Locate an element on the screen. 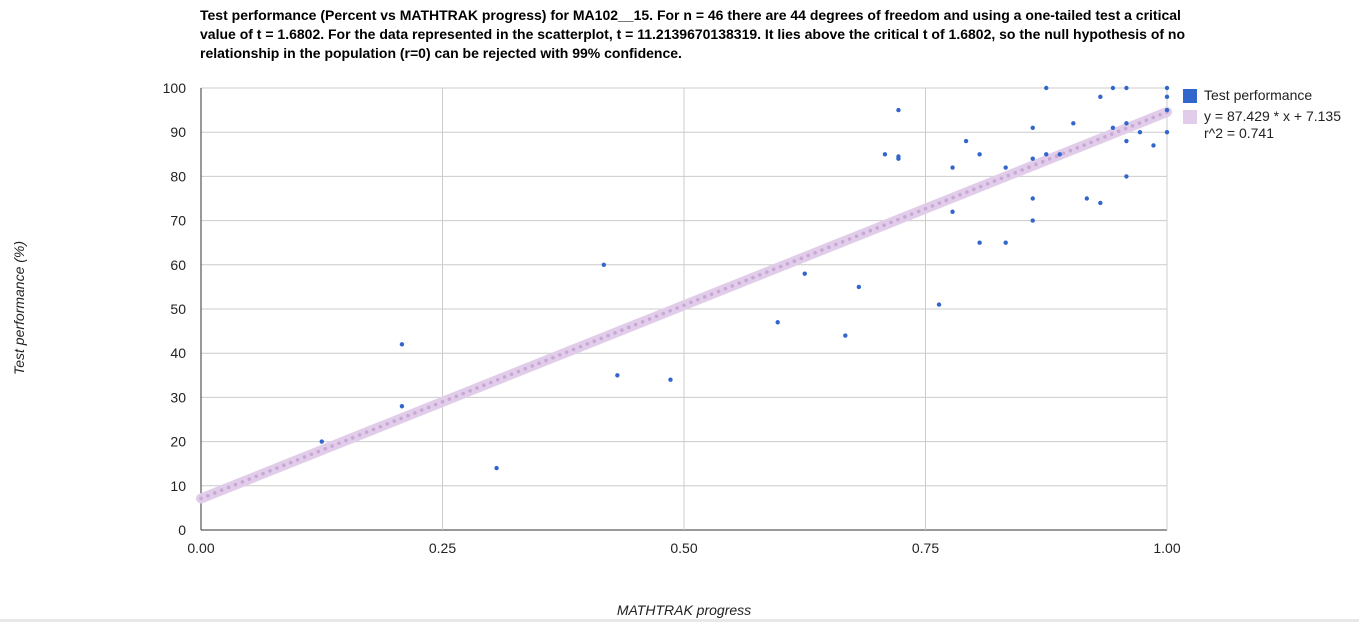 The height and width of the screenshot is (622, 1359). x-tick-label: 1.00 is located at coordinates (1166, 548).